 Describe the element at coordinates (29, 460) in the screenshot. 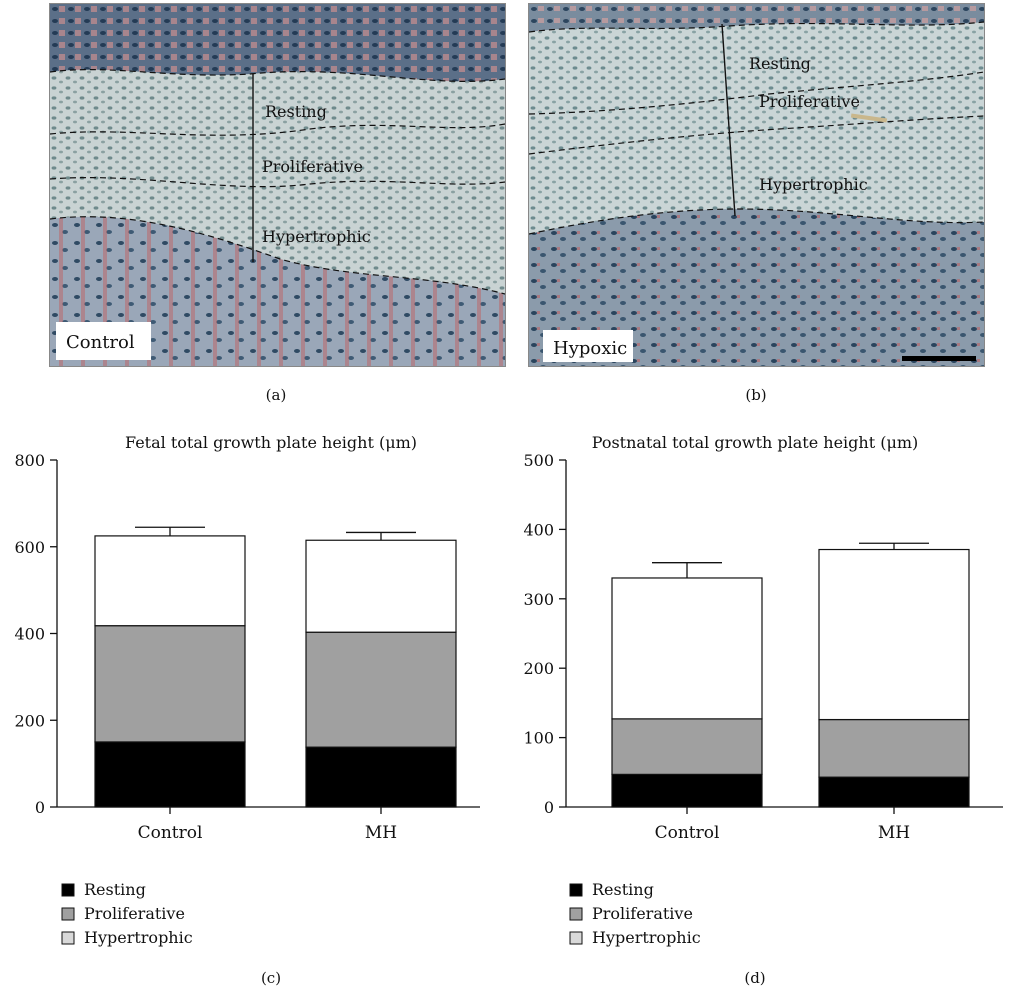

I see `y-tick-label: 800` at that location.